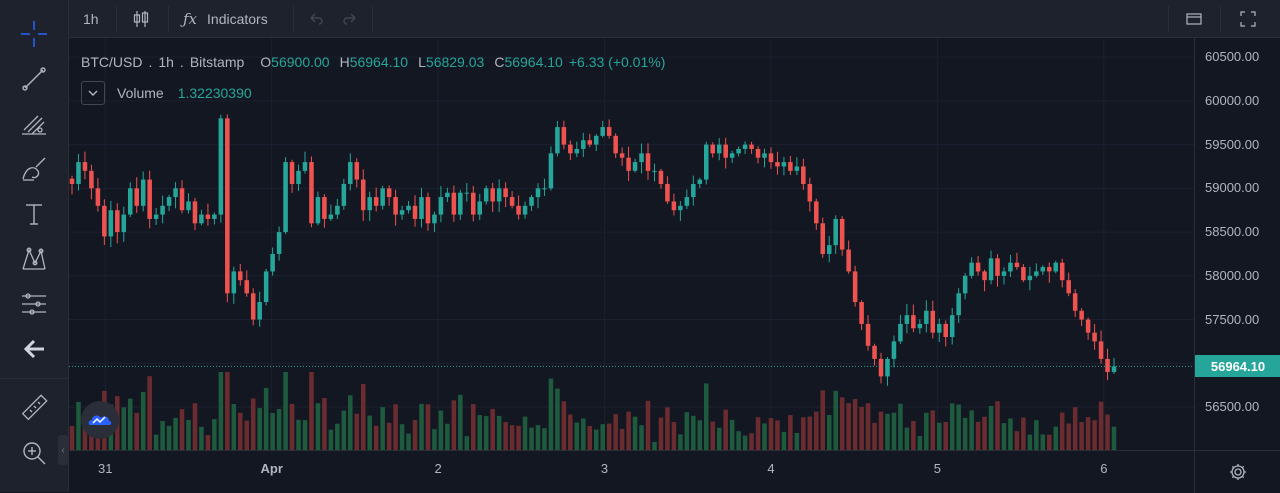  I want to click on legend-high: H56964.10, so click(374, 62).